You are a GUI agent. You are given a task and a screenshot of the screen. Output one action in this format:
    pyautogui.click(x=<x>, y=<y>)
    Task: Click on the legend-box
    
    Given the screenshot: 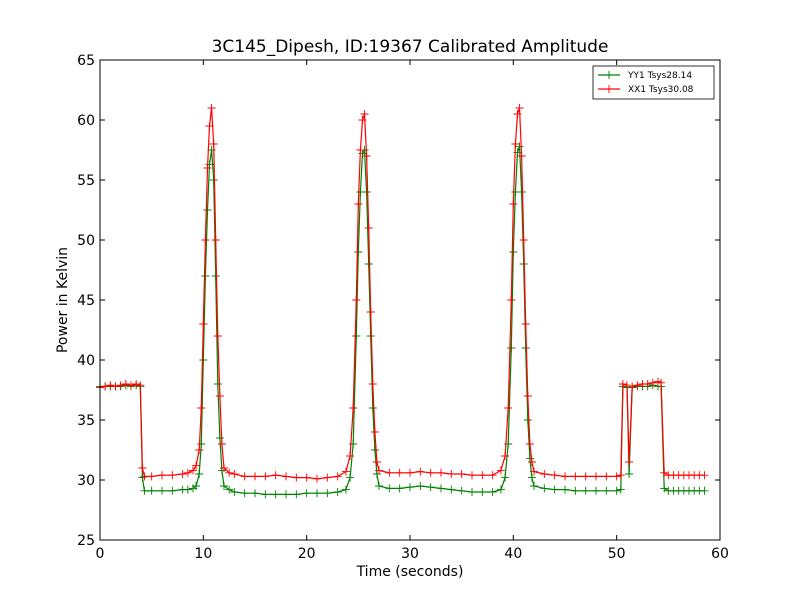 What is the action you would take?
    pyautogui.click(x=653, y=82)
    